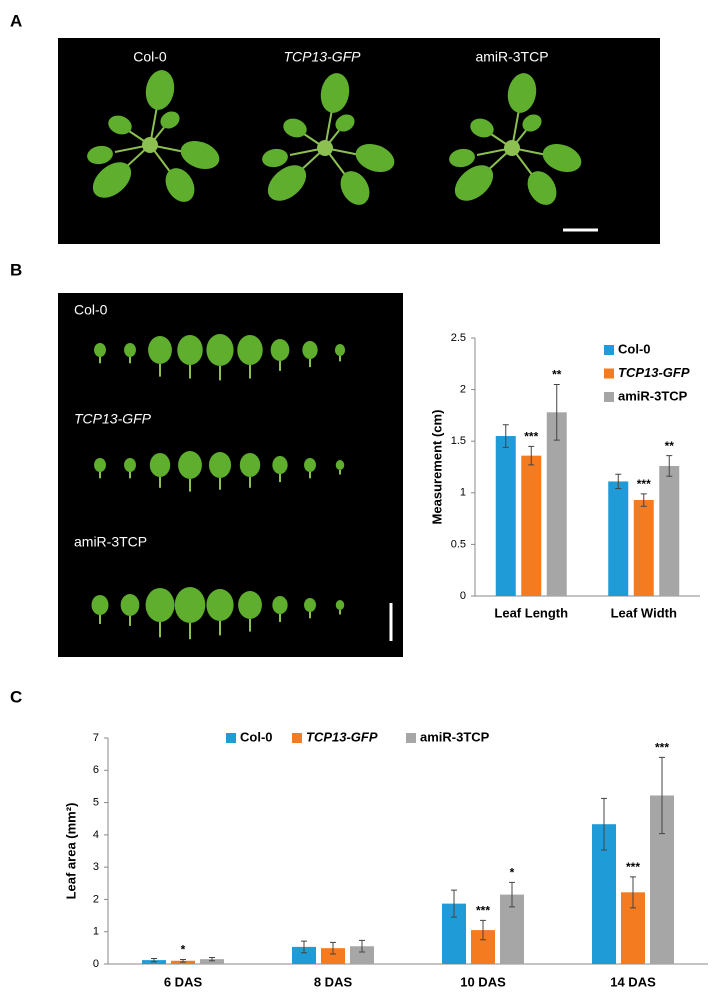  I want to click on y-tick-label: 5, so click(96, 802).